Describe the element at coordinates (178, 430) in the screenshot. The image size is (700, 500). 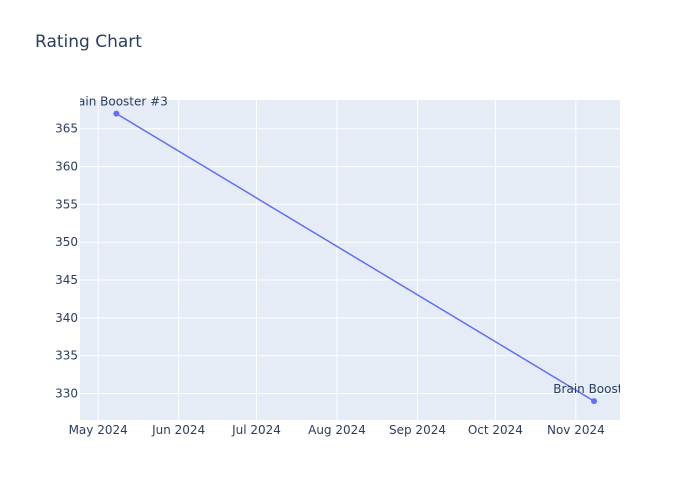
I see `x-tick-label: Jun 2024` at that location.